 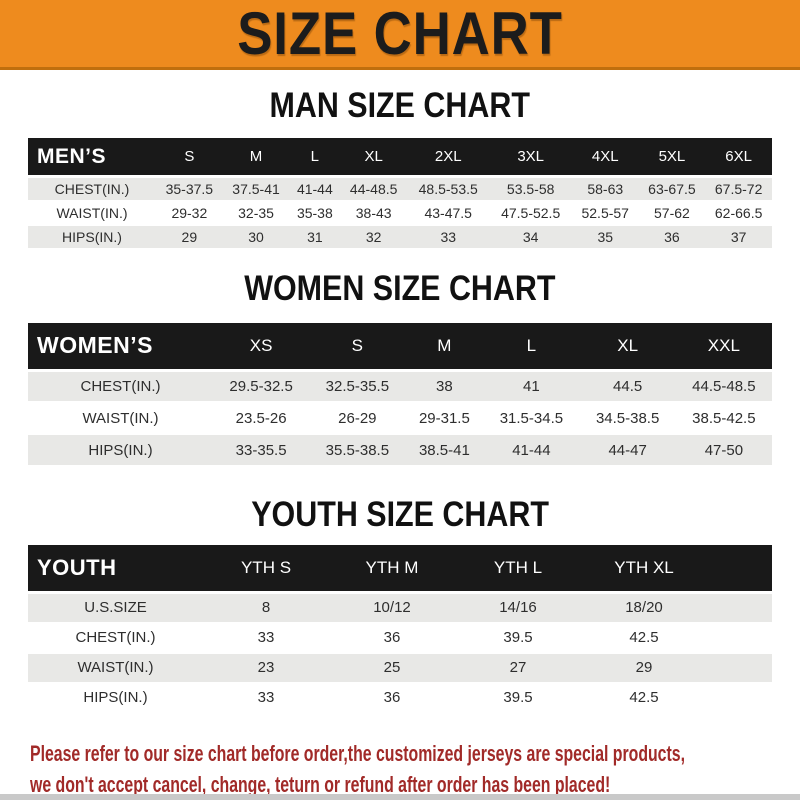 I want to click on size-value-cell: 35-38, so click(x=315, y=213).